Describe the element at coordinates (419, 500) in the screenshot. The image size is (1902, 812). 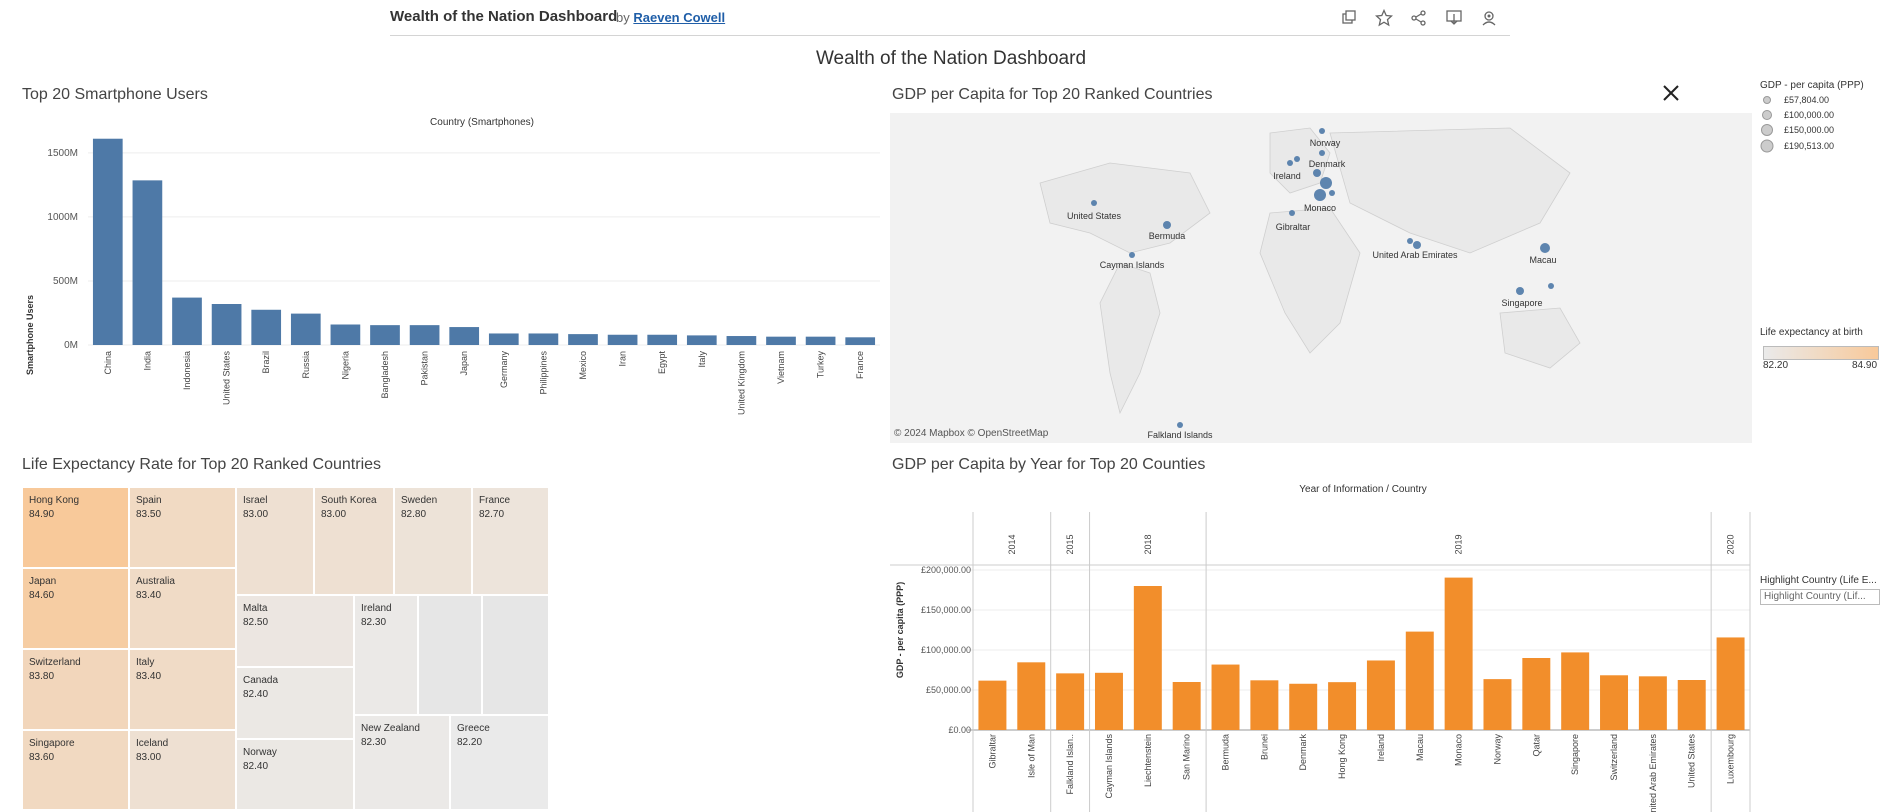
I see `treemap-country-label: Sweden` at that location.